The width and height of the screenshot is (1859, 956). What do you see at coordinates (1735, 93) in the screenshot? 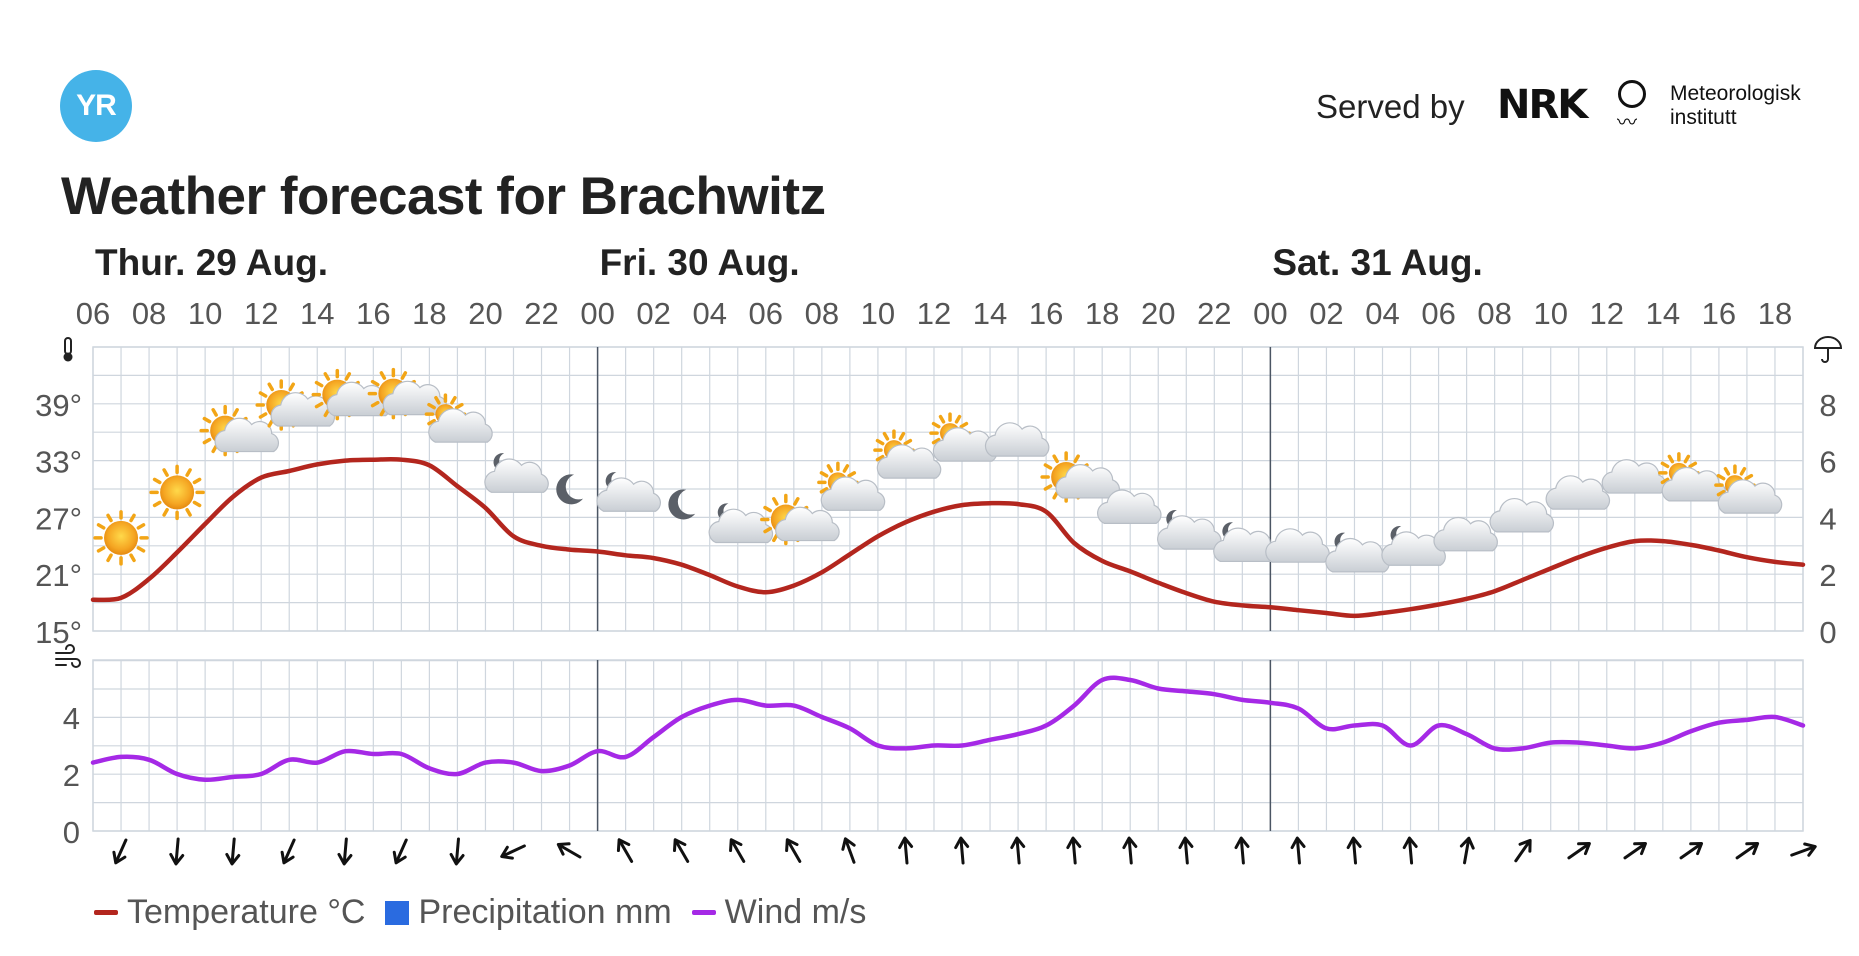
I see `met-logo-text-line-1: Meteorologisk` at bounding box center [1735, 93].